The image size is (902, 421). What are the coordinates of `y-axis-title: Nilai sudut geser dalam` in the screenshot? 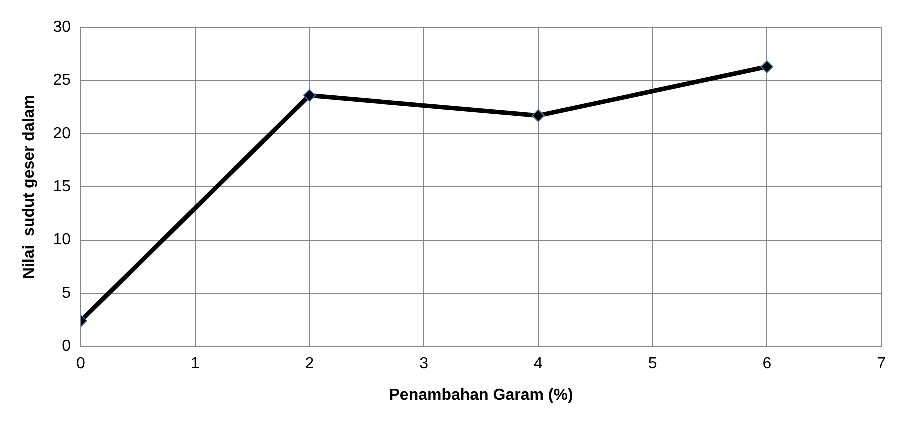 It's located at (29, 187).